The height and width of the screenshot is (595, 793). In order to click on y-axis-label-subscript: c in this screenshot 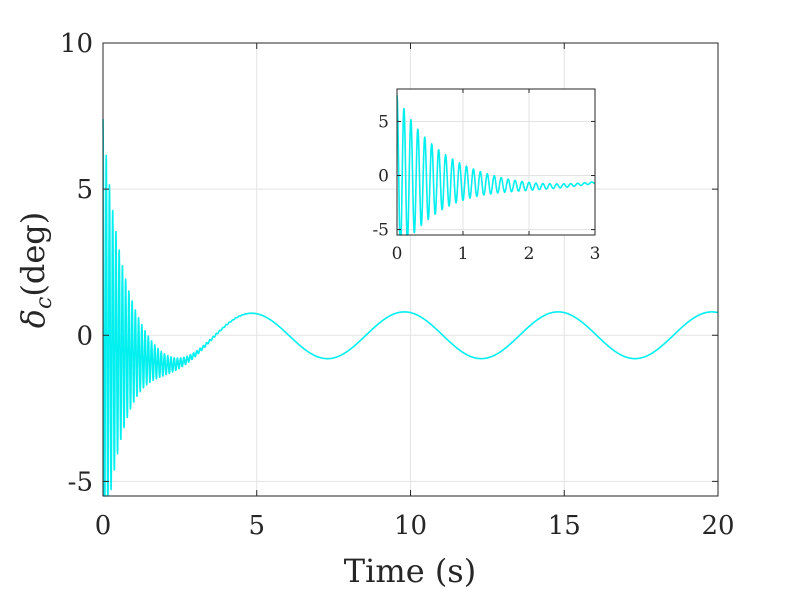, I will do `click(44, 303)`.